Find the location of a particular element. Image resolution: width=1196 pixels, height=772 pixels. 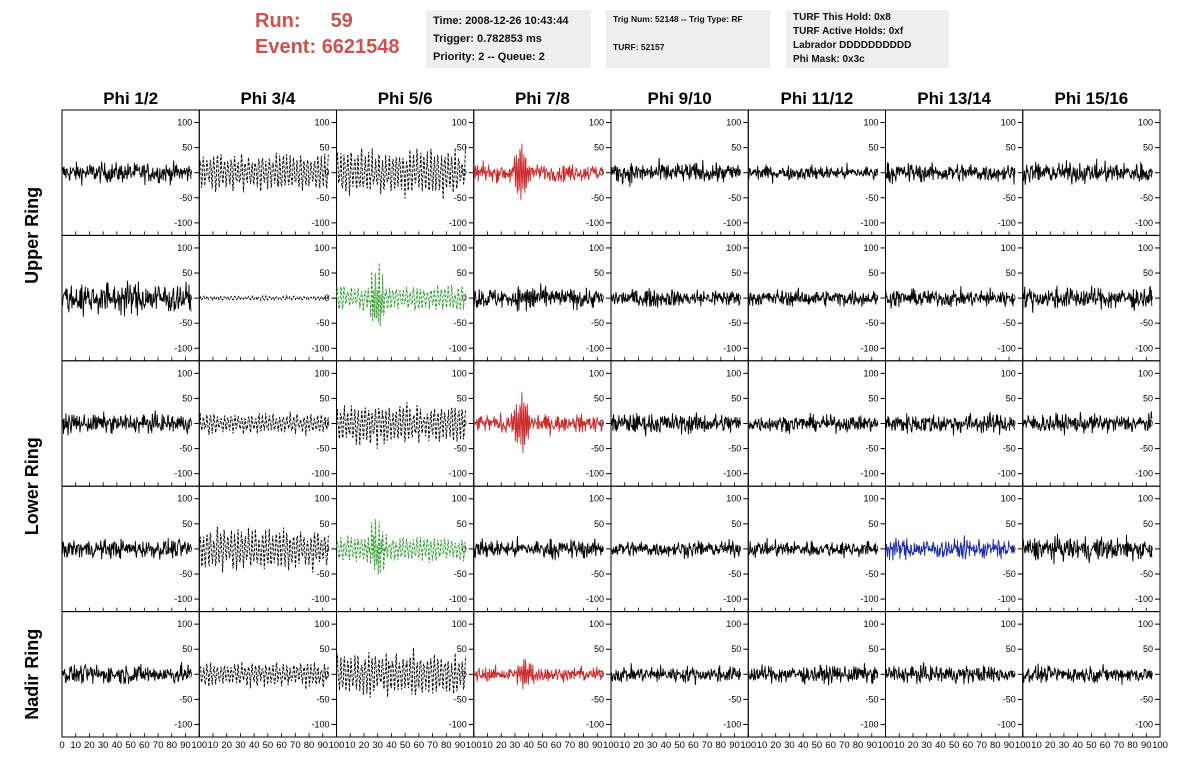

phi-column-header: Phi 9/10 is located at coordinates (679, 98).